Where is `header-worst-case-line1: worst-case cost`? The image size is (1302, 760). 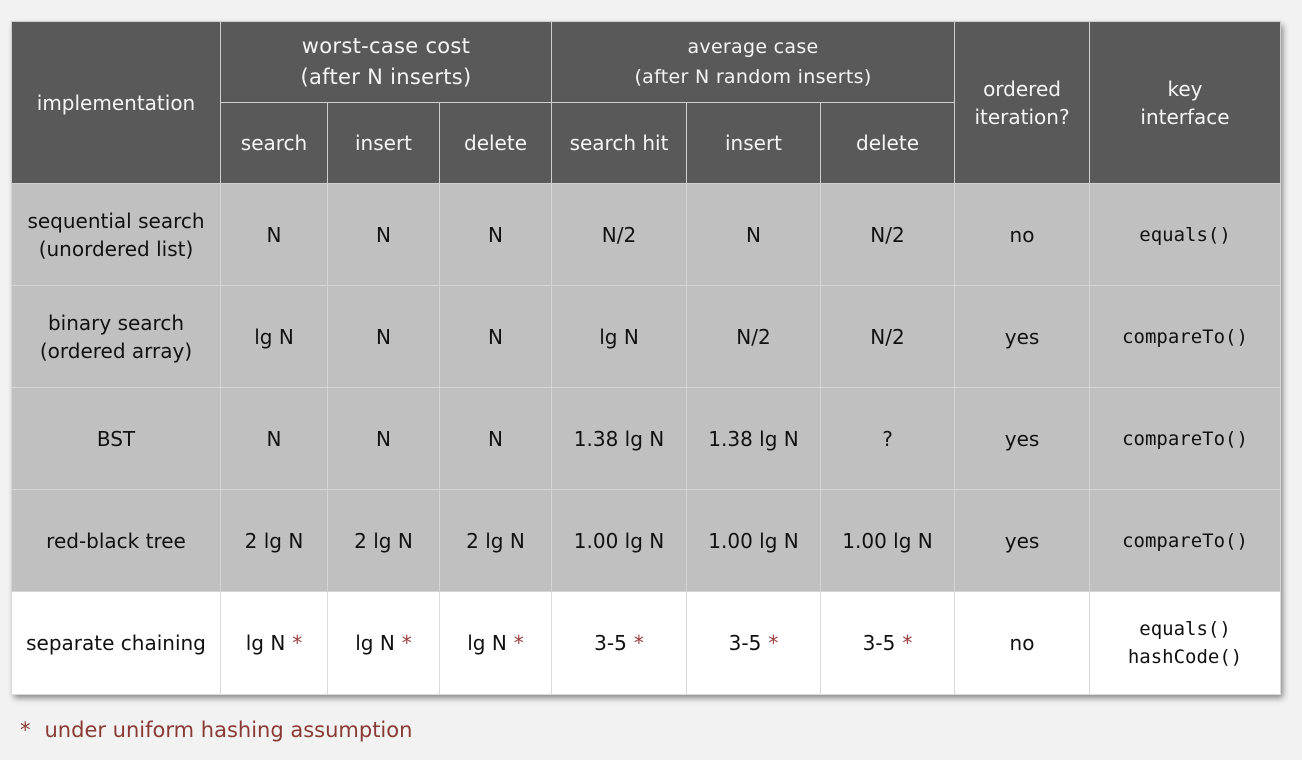 header-worst-case-line1: worst-case cost is located at coordinates (386, 46).